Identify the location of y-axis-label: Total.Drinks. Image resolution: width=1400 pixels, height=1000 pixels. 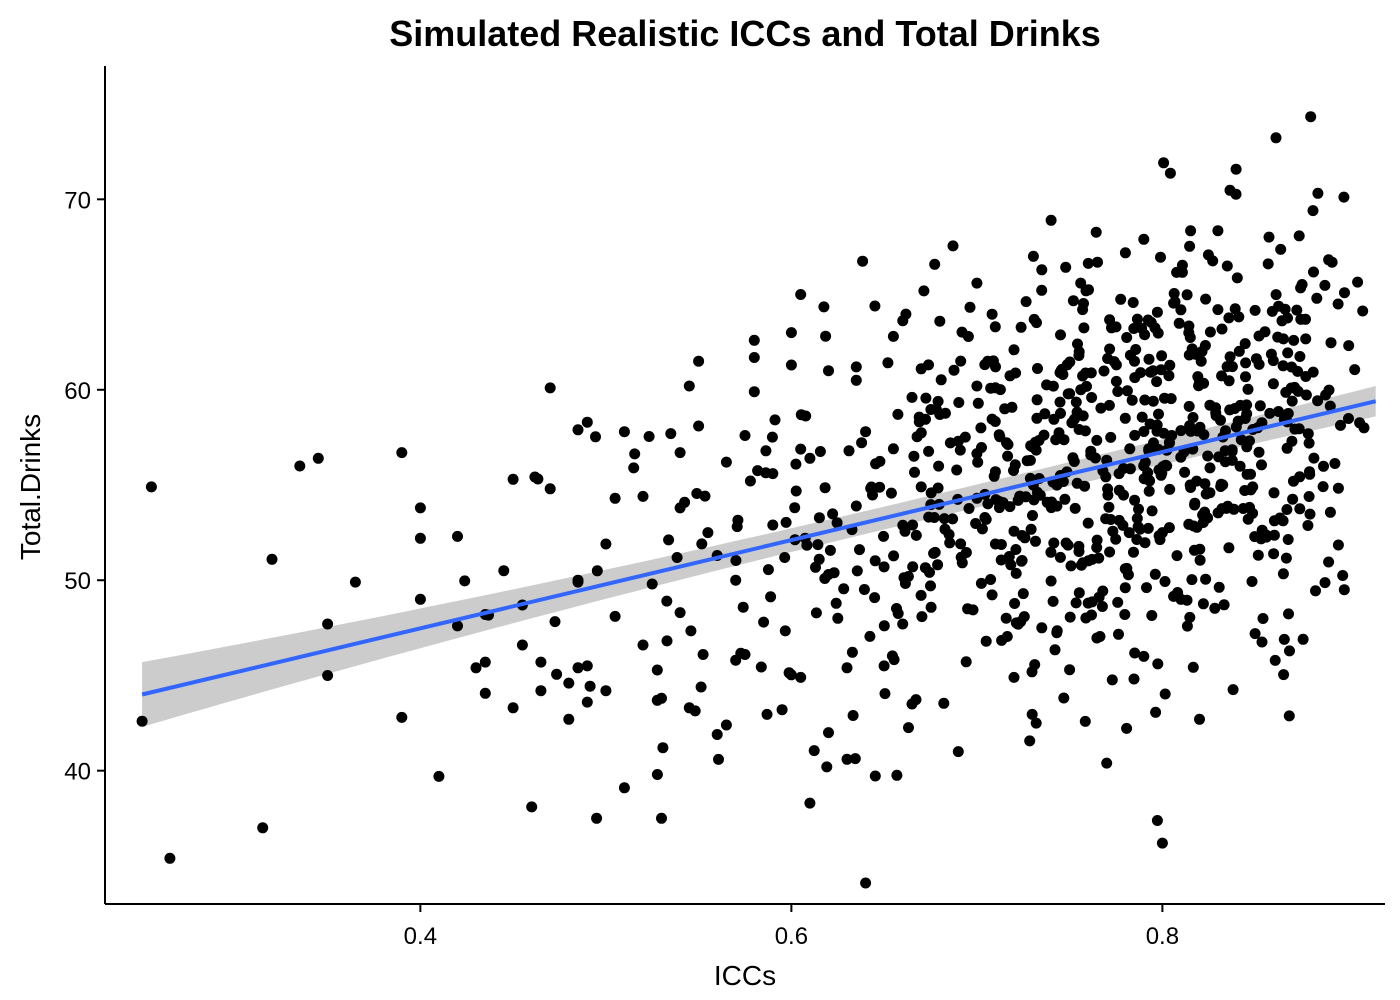
(30, 487).